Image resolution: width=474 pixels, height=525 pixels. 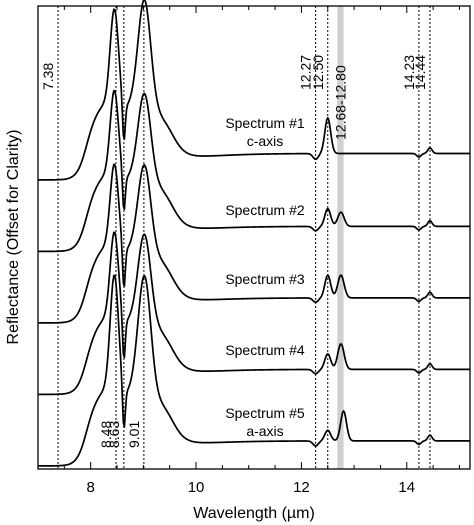 I want to click on spectrum-label: a-axis, so click(x=264, y=431).